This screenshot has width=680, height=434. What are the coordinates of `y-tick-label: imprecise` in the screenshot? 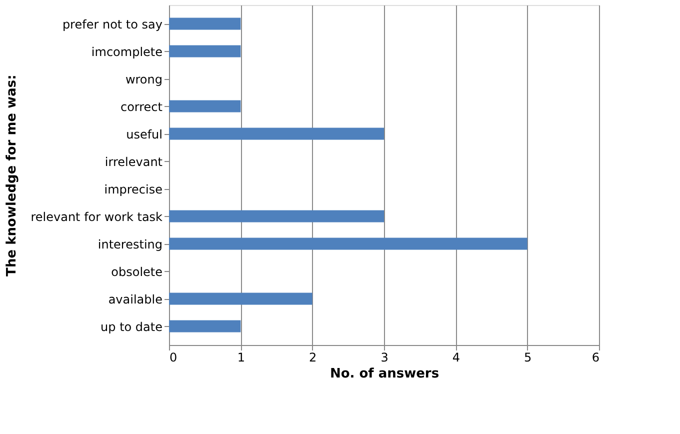 It's located at (133, 189).